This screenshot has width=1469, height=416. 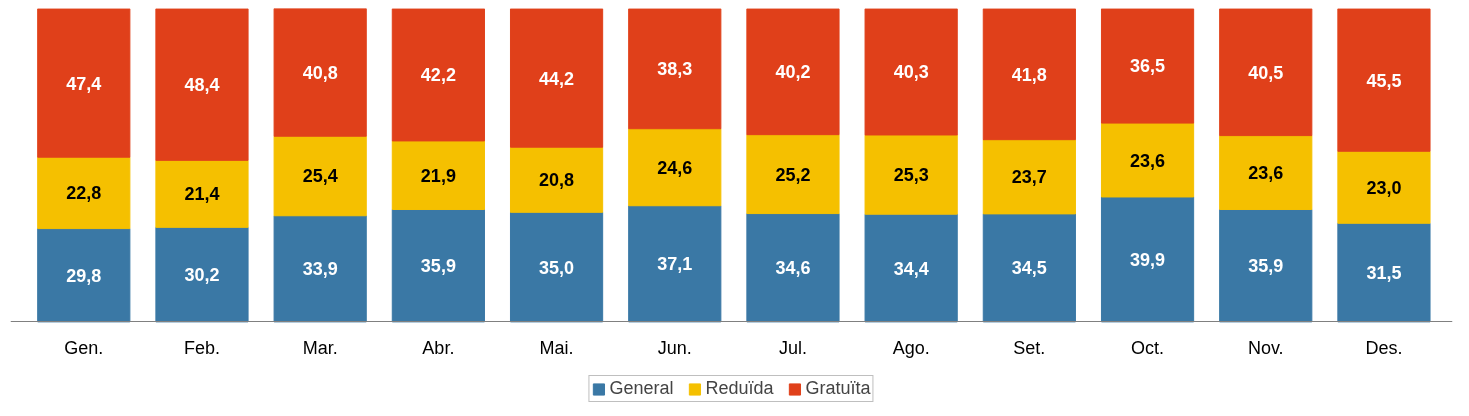 I want to click on x-tick-label: Gen., so click(x=84, y=347).